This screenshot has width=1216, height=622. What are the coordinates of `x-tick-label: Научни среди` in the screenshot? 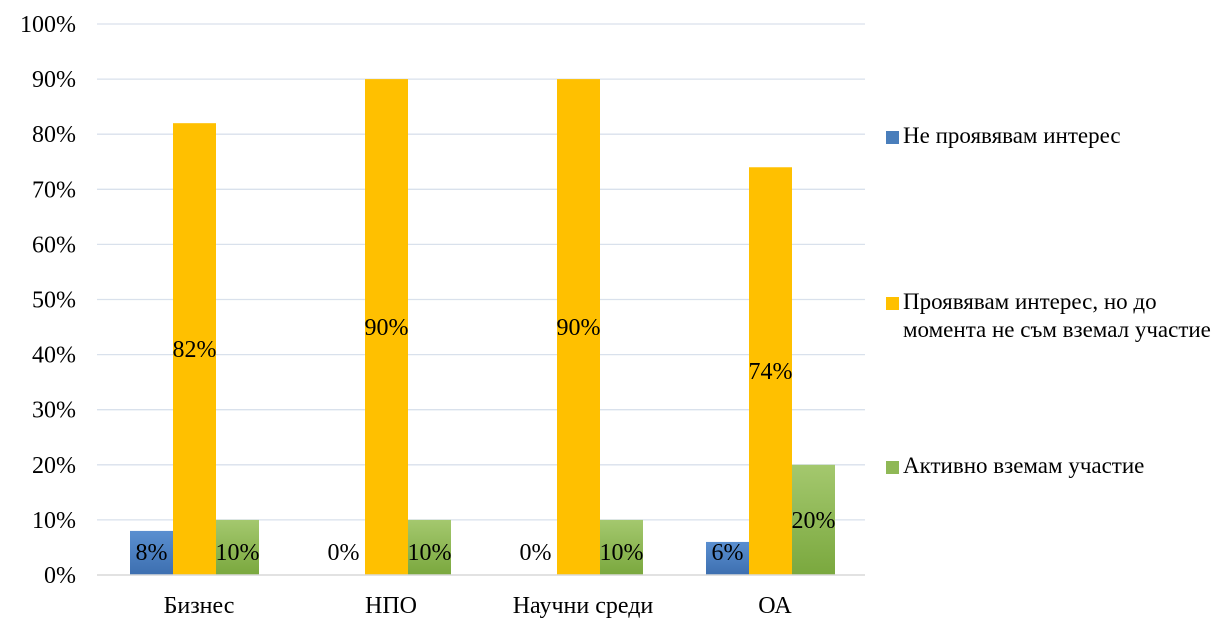 It's located at (583, 606).